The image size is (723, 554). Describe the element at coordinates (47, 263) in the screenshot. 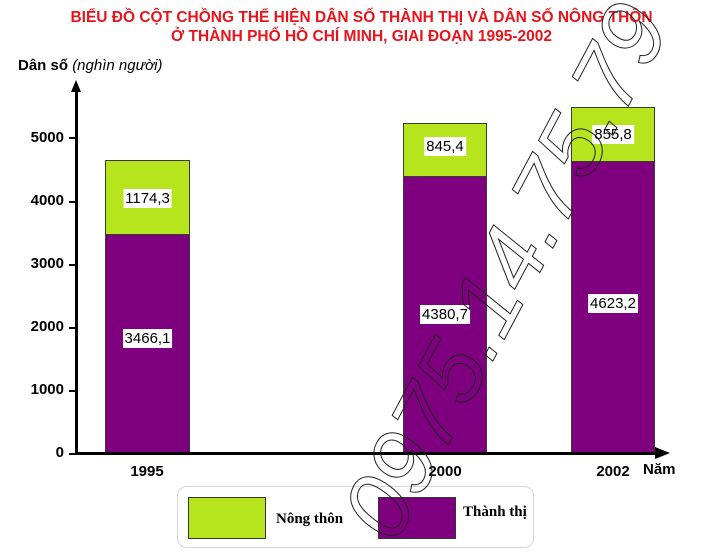

I see `y-tick-3000: 3000` at that location.